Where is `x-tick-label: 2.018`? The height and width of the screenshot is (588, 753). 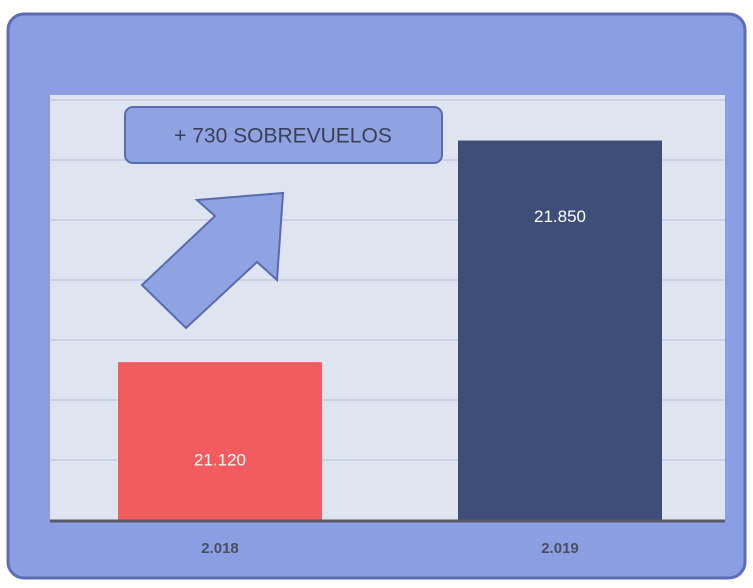 x-tick-label: 2.018 is located at coordinates (220, 548).